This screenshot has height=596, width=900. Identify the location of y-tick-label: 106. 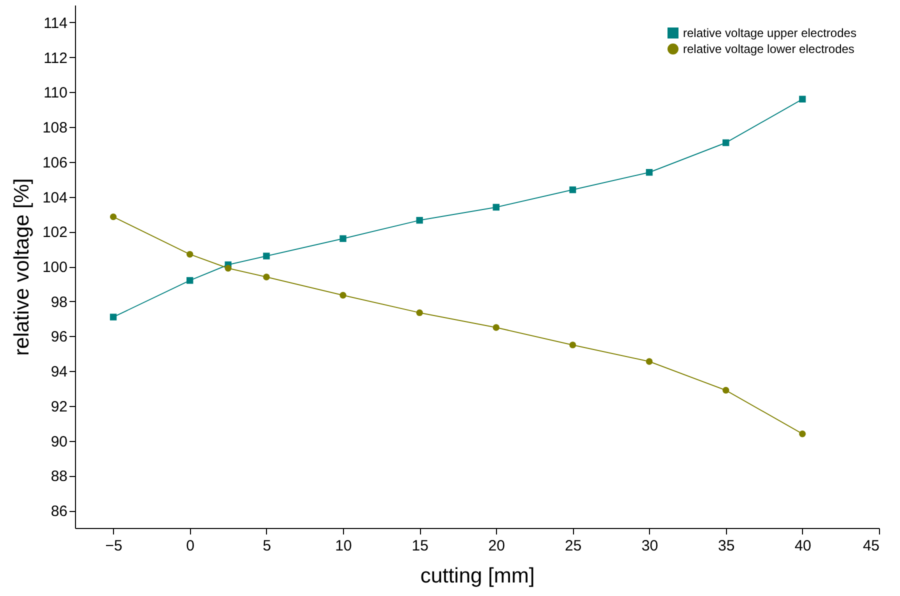
(55, 163).